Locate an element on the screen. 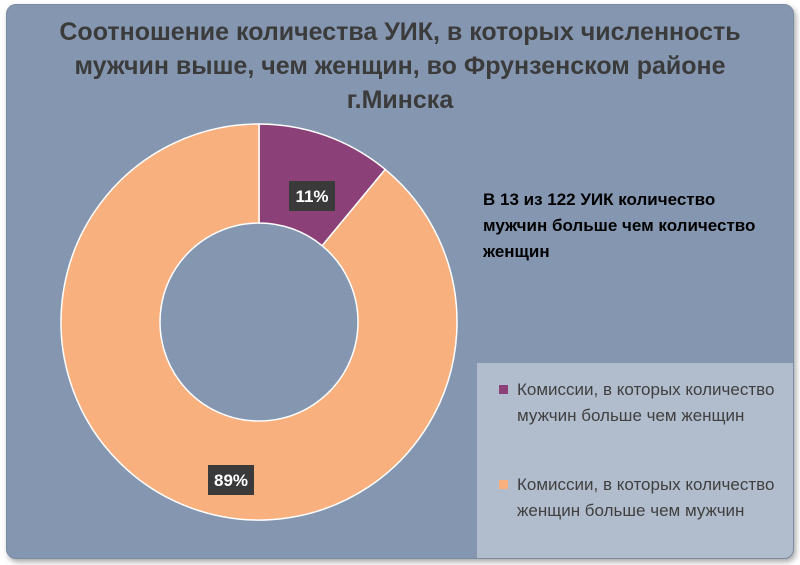 This screenshot has width=800, height=565. legend-swatch-men is located at coordinates (503, 389).